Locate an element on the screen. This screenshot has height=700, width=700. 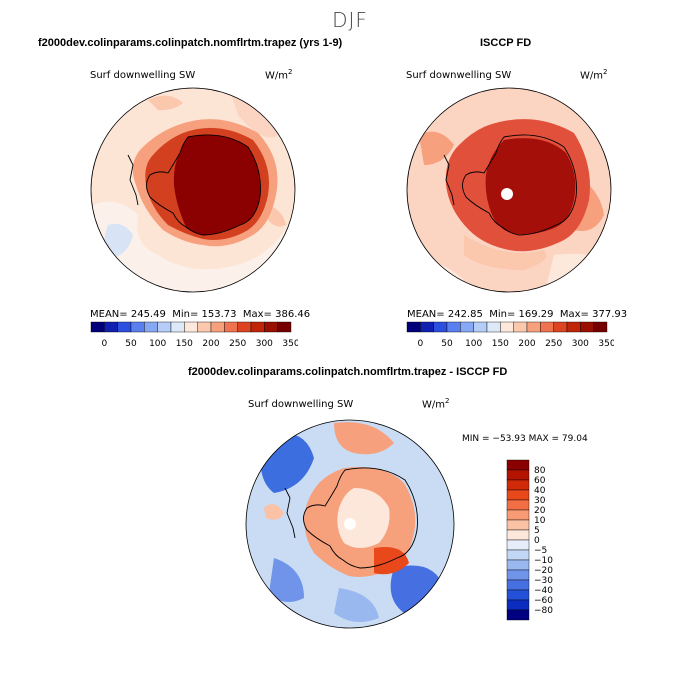
colorbar-tick-label: −5 is located at coordinates (540, 551).